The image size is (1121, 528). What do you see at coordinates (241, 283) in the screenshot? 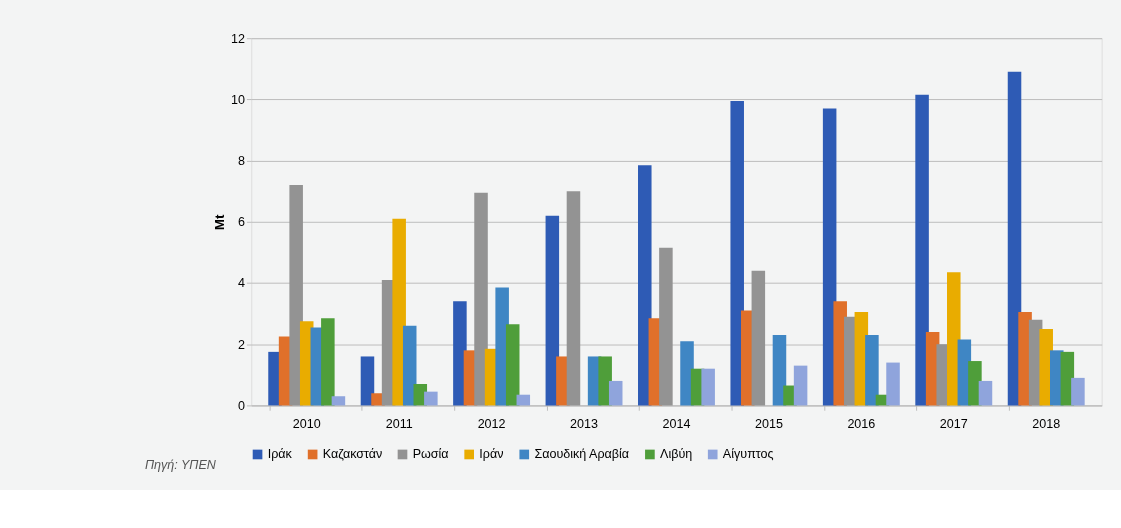
I see `y-tick-label: 4` at bounding box center [241, 283].